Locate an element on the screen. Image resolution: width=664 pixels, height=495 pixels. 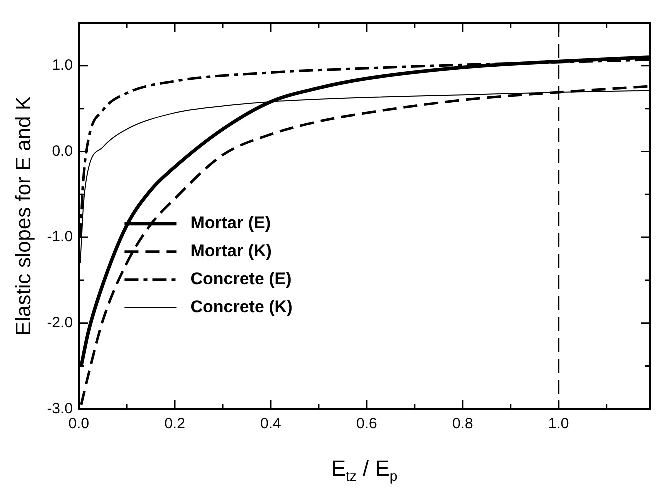
y-tick-label: 0.0 is located at coordinates (63, 151).